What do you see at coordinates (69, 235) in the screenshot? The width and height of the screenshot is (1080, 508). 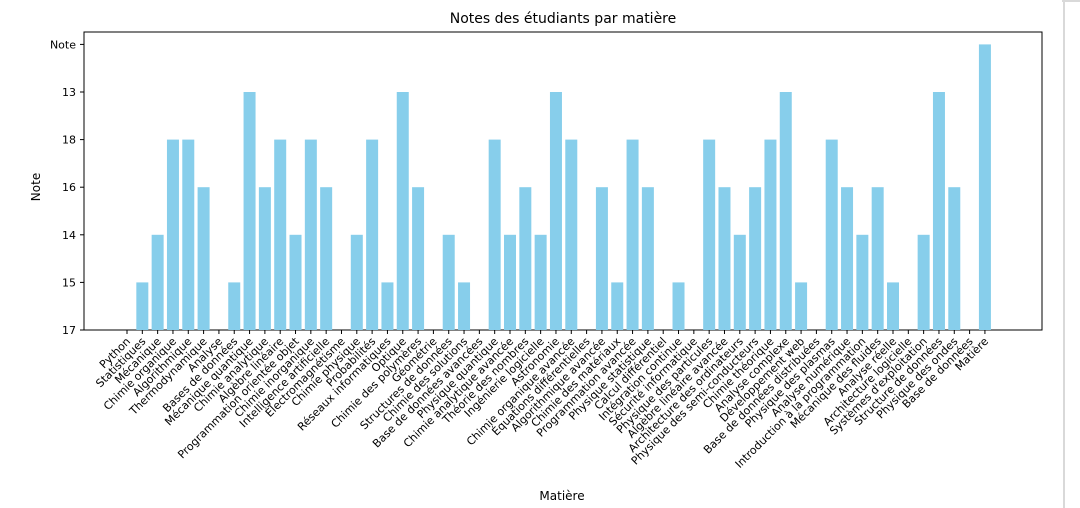 I see `y-tick-label: 14` at bounding box center [69, 235].